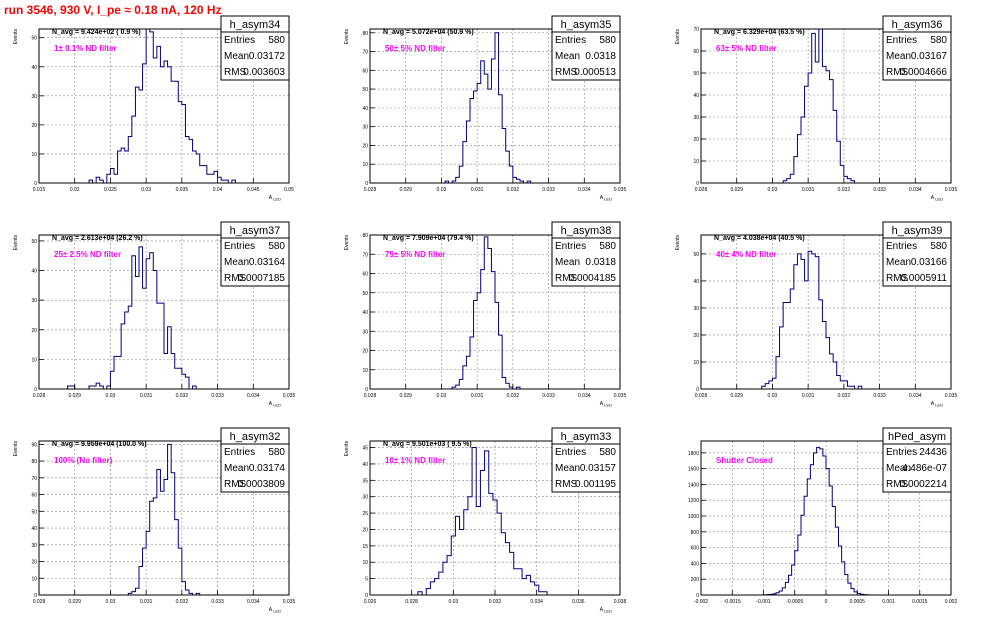 The width and height of the screenshot is (996, 622). Describe the element at coordinates (595, 72) in the screenshot. I see `stats-value: 0.000513` at that location.